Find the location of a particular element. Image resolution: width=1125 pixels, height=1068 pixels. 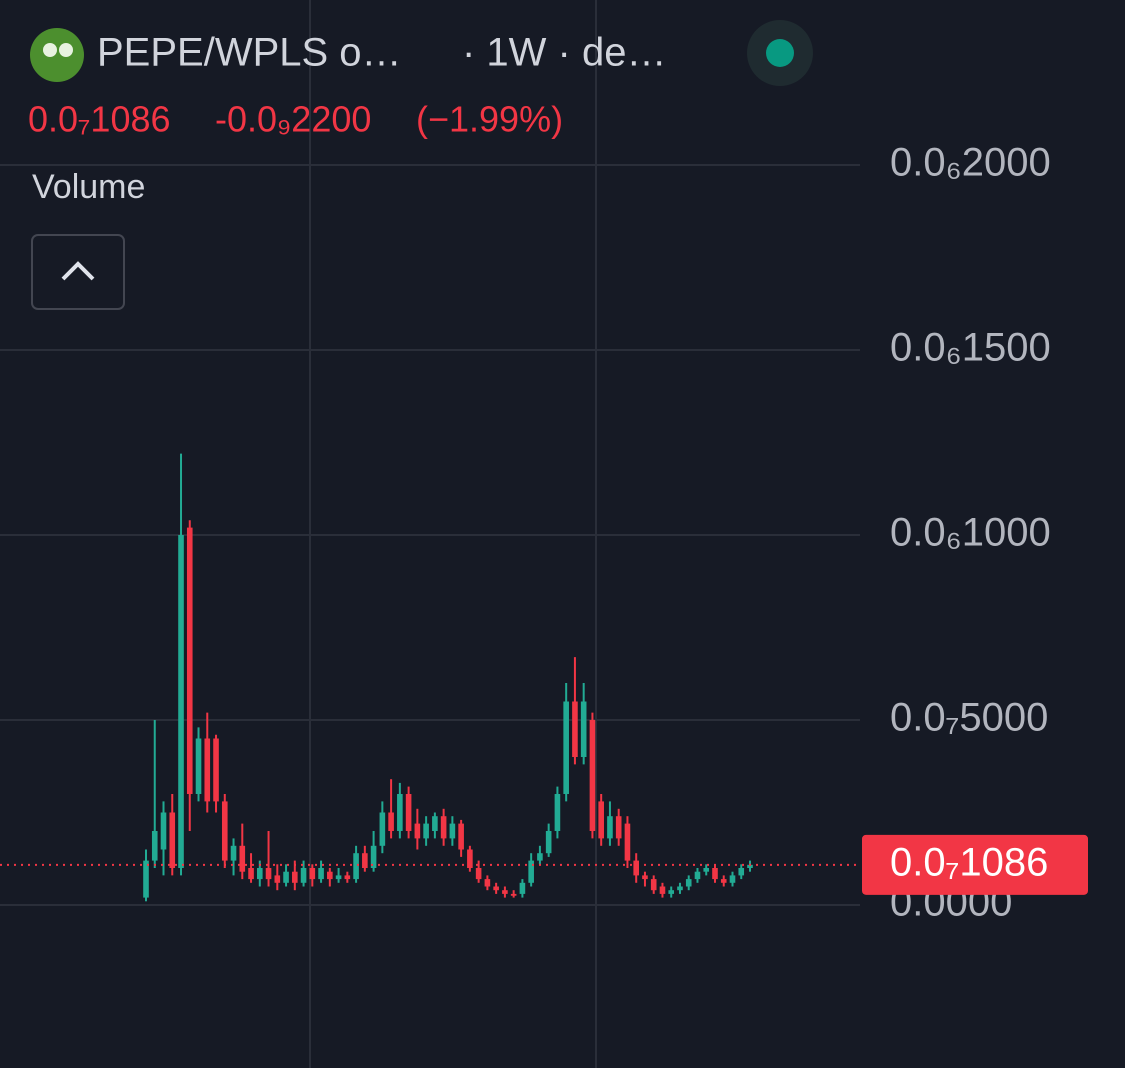

legend-change: -0.0₉2200 is located at coordinates (293, 119).